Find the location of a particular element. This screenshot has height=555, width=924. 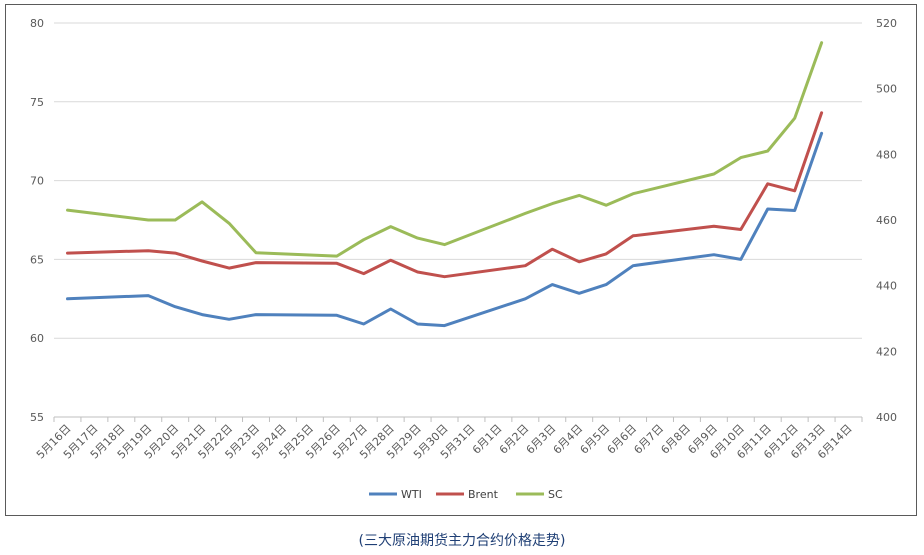

y-right-tick-label: 520 is located at coordinates (886, 23).